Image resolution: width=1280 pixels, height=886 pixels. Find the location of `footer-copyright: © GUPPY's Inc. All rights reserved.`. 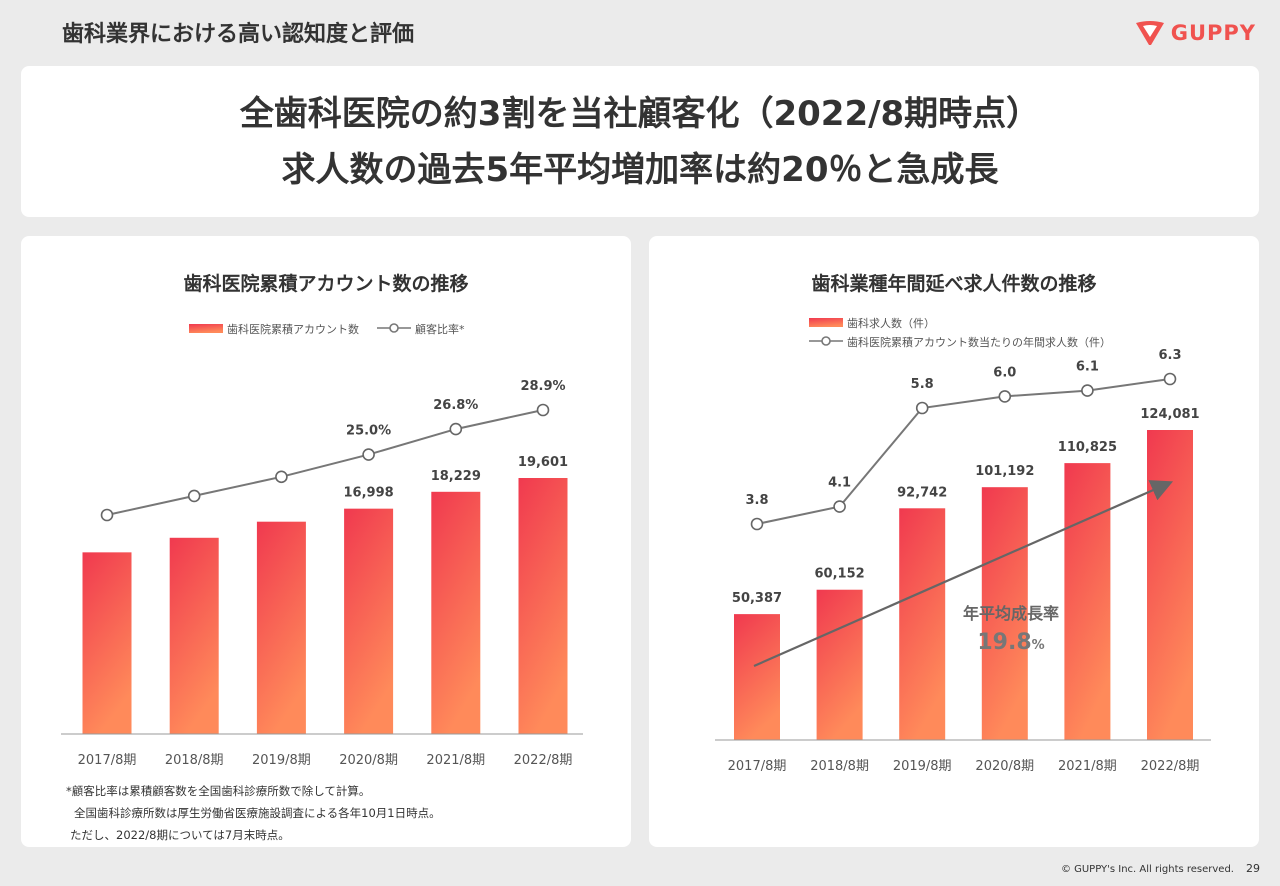

footer-copyright: © GUPPY's Inc. All rights reserved. is located at coordinates (1147, 869).